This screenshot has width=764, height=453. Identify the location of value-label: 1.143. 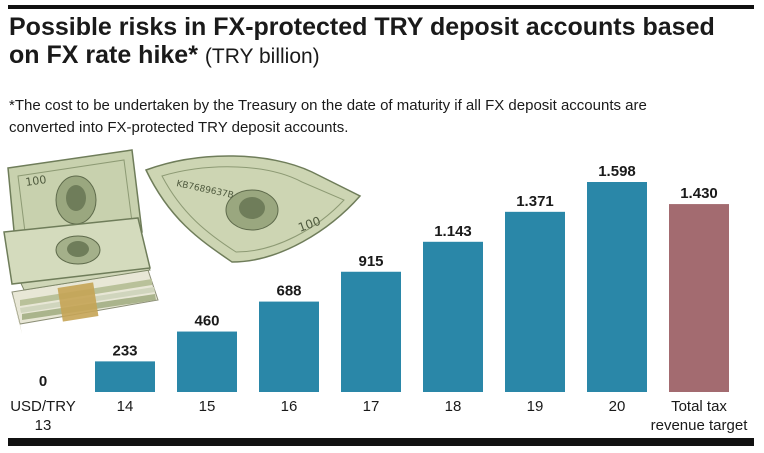
(453, 231).